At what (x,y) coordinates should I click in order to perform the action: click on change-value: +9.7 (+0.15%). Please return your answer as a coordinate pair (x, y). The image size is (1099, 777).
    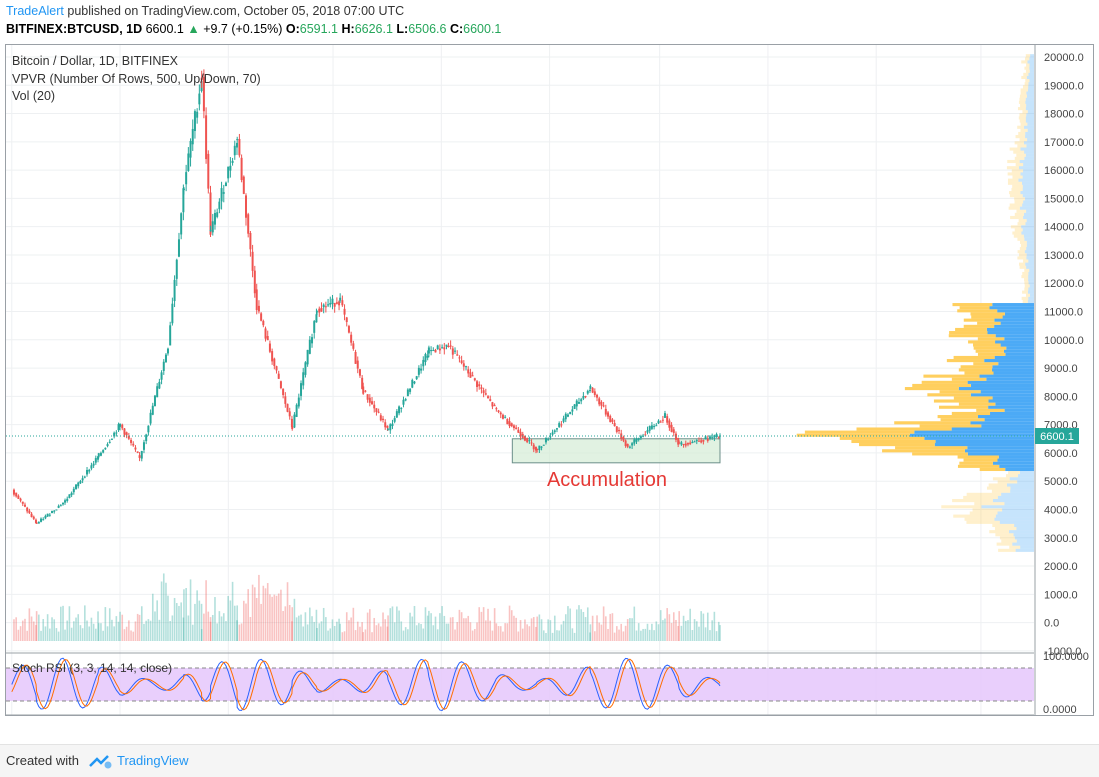
    Looking at the image, I should click on (243, 29).